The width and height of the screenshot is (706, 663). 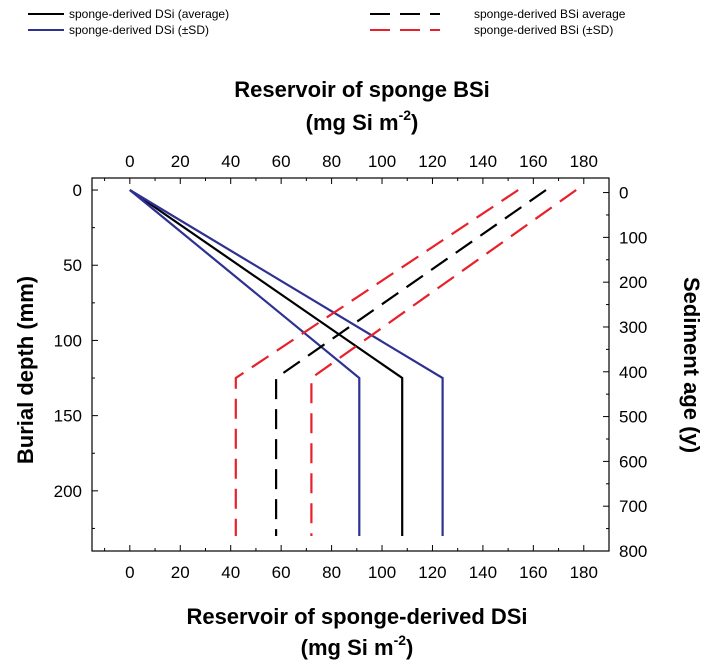 What do you see at coordinates (432, 161) in the screenshot?
I see `top-tick-label: 120` at bounding box center [432, 161].